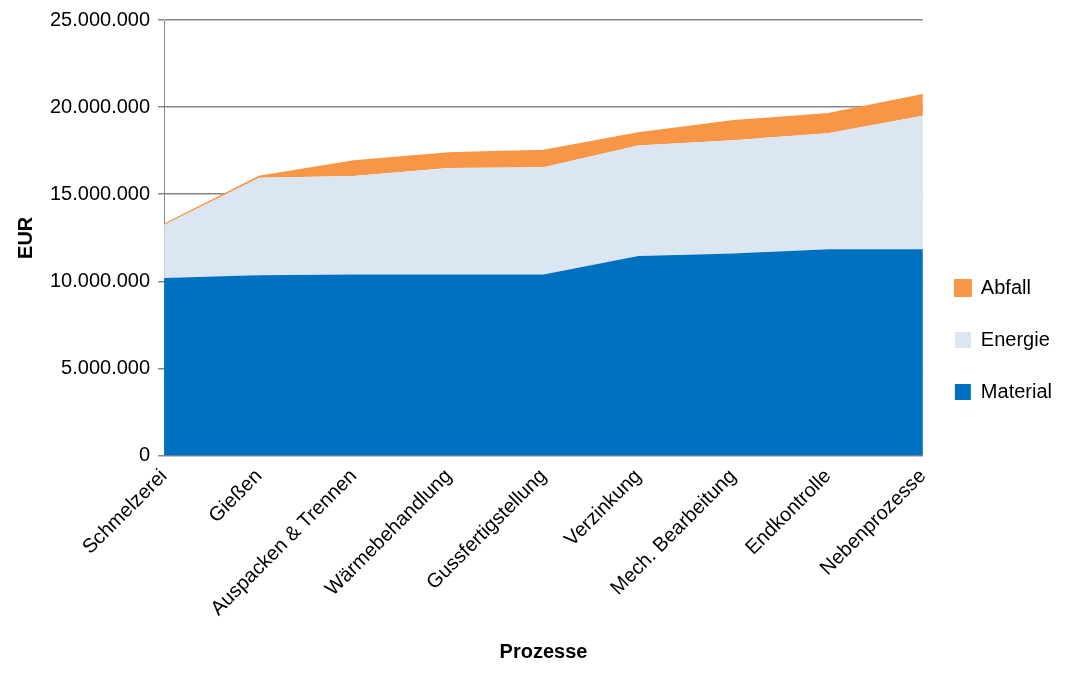 This screenshot has height=678, width=1072. Describe the element at coordinates (144, 454) in the screenshot. I see `y-tick-label: 0` at that location.